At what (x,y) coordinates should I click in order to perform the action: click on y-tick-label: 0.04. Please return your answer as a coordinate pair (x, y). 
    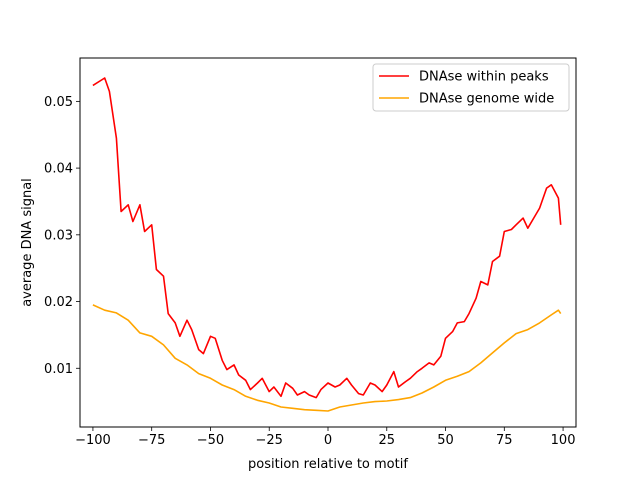
    Looking at the image, I should click on (58, 169).